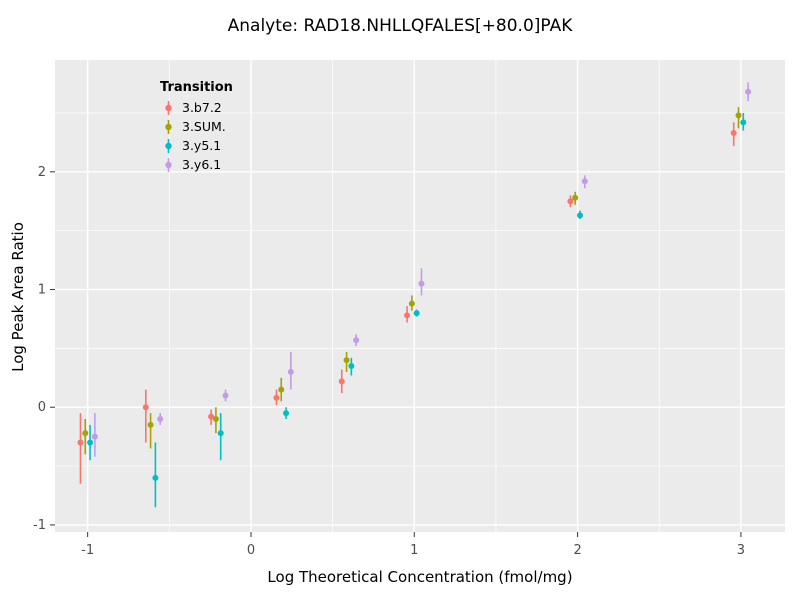  What do you see at coordinates (202, 145) in the screenshot?
I see `legend-item-label: 3.y5.1` at bounding box center [202, 145].